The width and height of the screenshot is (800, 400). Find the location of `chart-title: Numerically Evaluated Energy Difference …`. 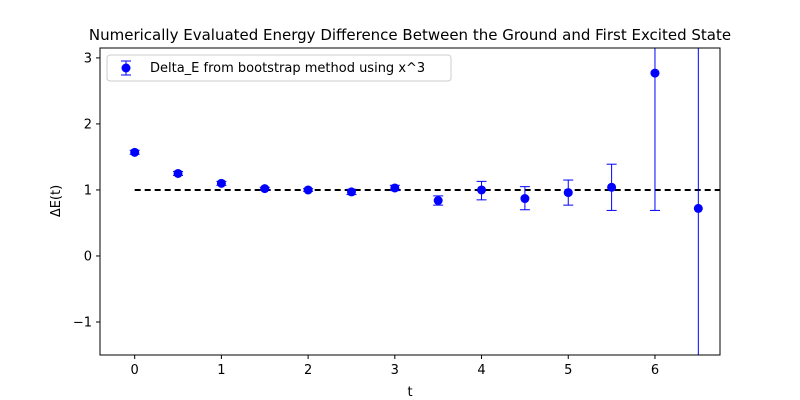

chart-title: Numerically Evaluated Energy Difference … is located at coordinates (410, 35).